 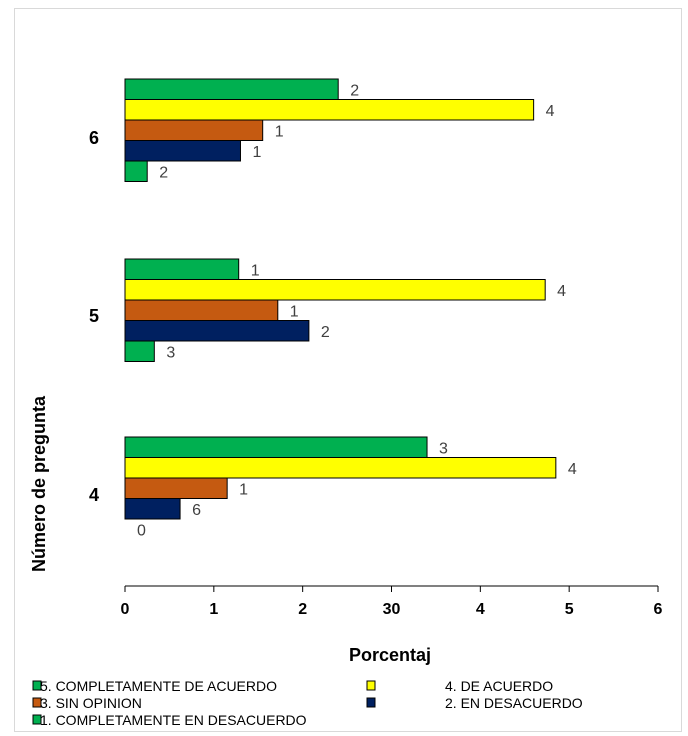 I want to click on x-tick-label: 6, so click(x=658, y=609).